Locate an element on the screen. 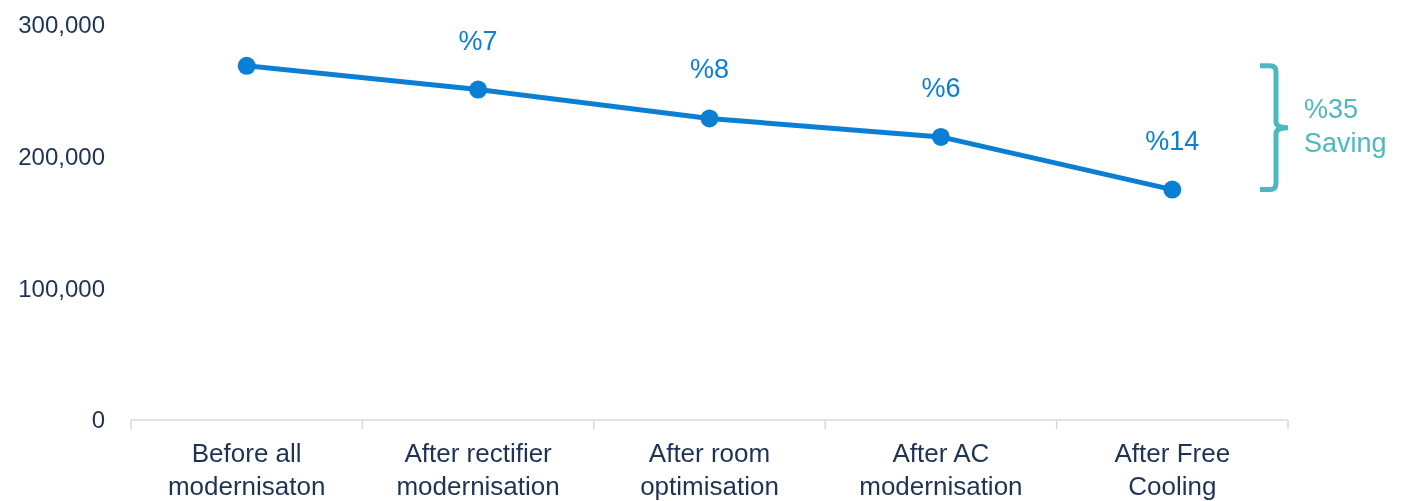 This screenshot has width=1413, height=501. y-tick-label: 100,000 is located at coordinates (61, 288).